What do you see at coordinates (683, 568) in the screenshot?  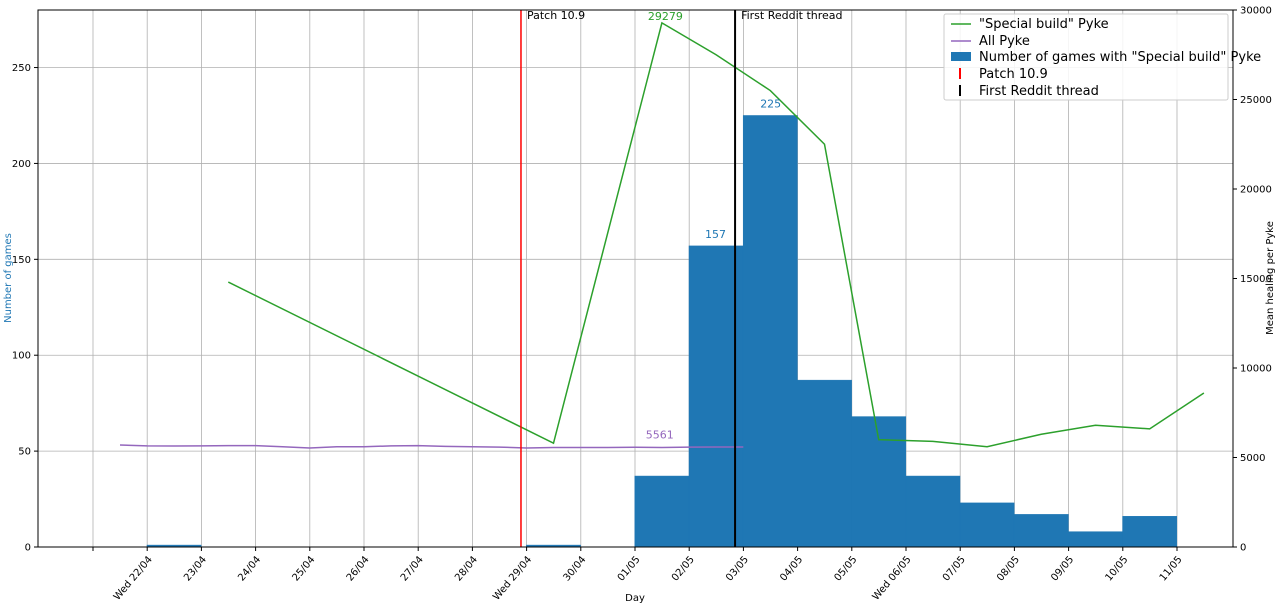 I see `x-tick-label: 02/05` at bounding box center [683, 568].